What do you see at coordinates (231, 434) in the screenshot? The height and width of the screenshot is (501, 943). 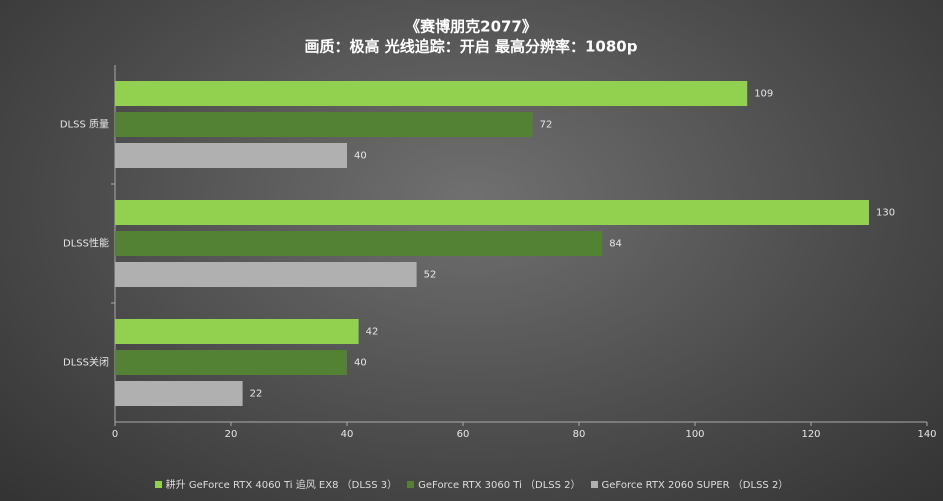 I see `x-tick-label: 20` at bounding box center [231, 434].